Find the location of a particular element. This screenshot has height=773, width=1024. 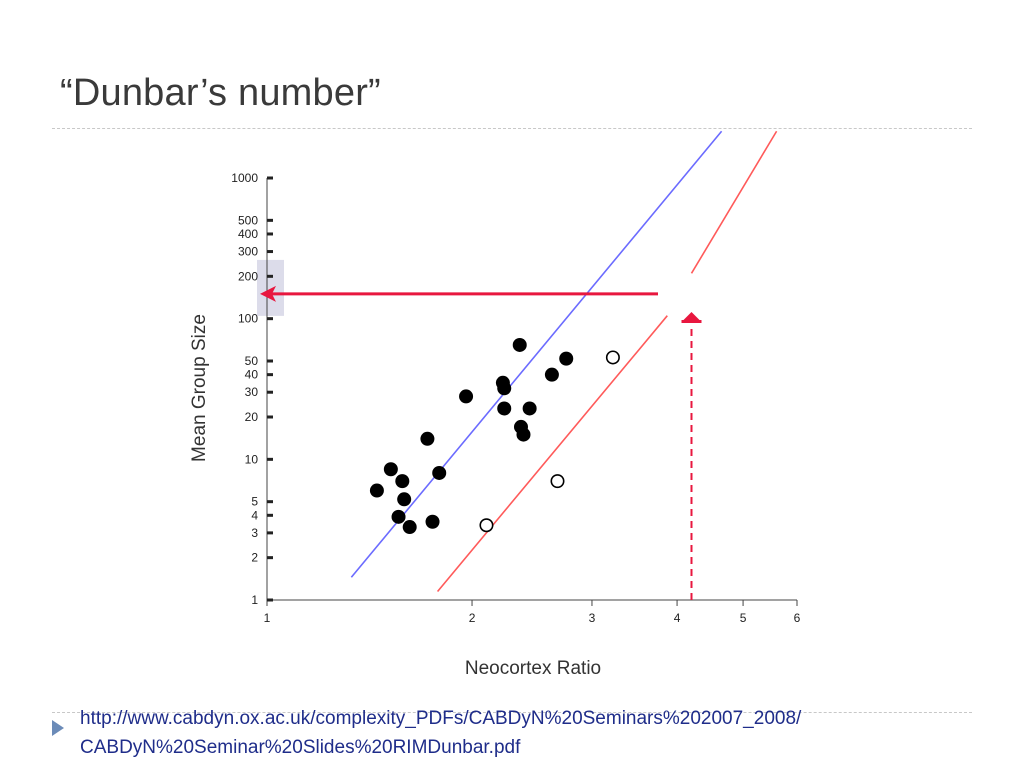

x-tick-label: 3 is located at coordinates (592, 618).